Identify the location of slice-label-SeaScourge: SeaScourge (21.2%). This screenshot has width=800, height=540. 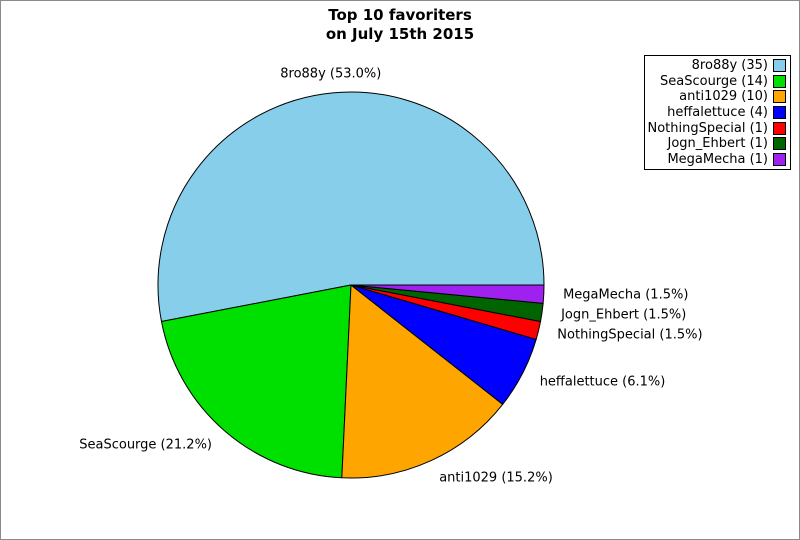
(145, 445).